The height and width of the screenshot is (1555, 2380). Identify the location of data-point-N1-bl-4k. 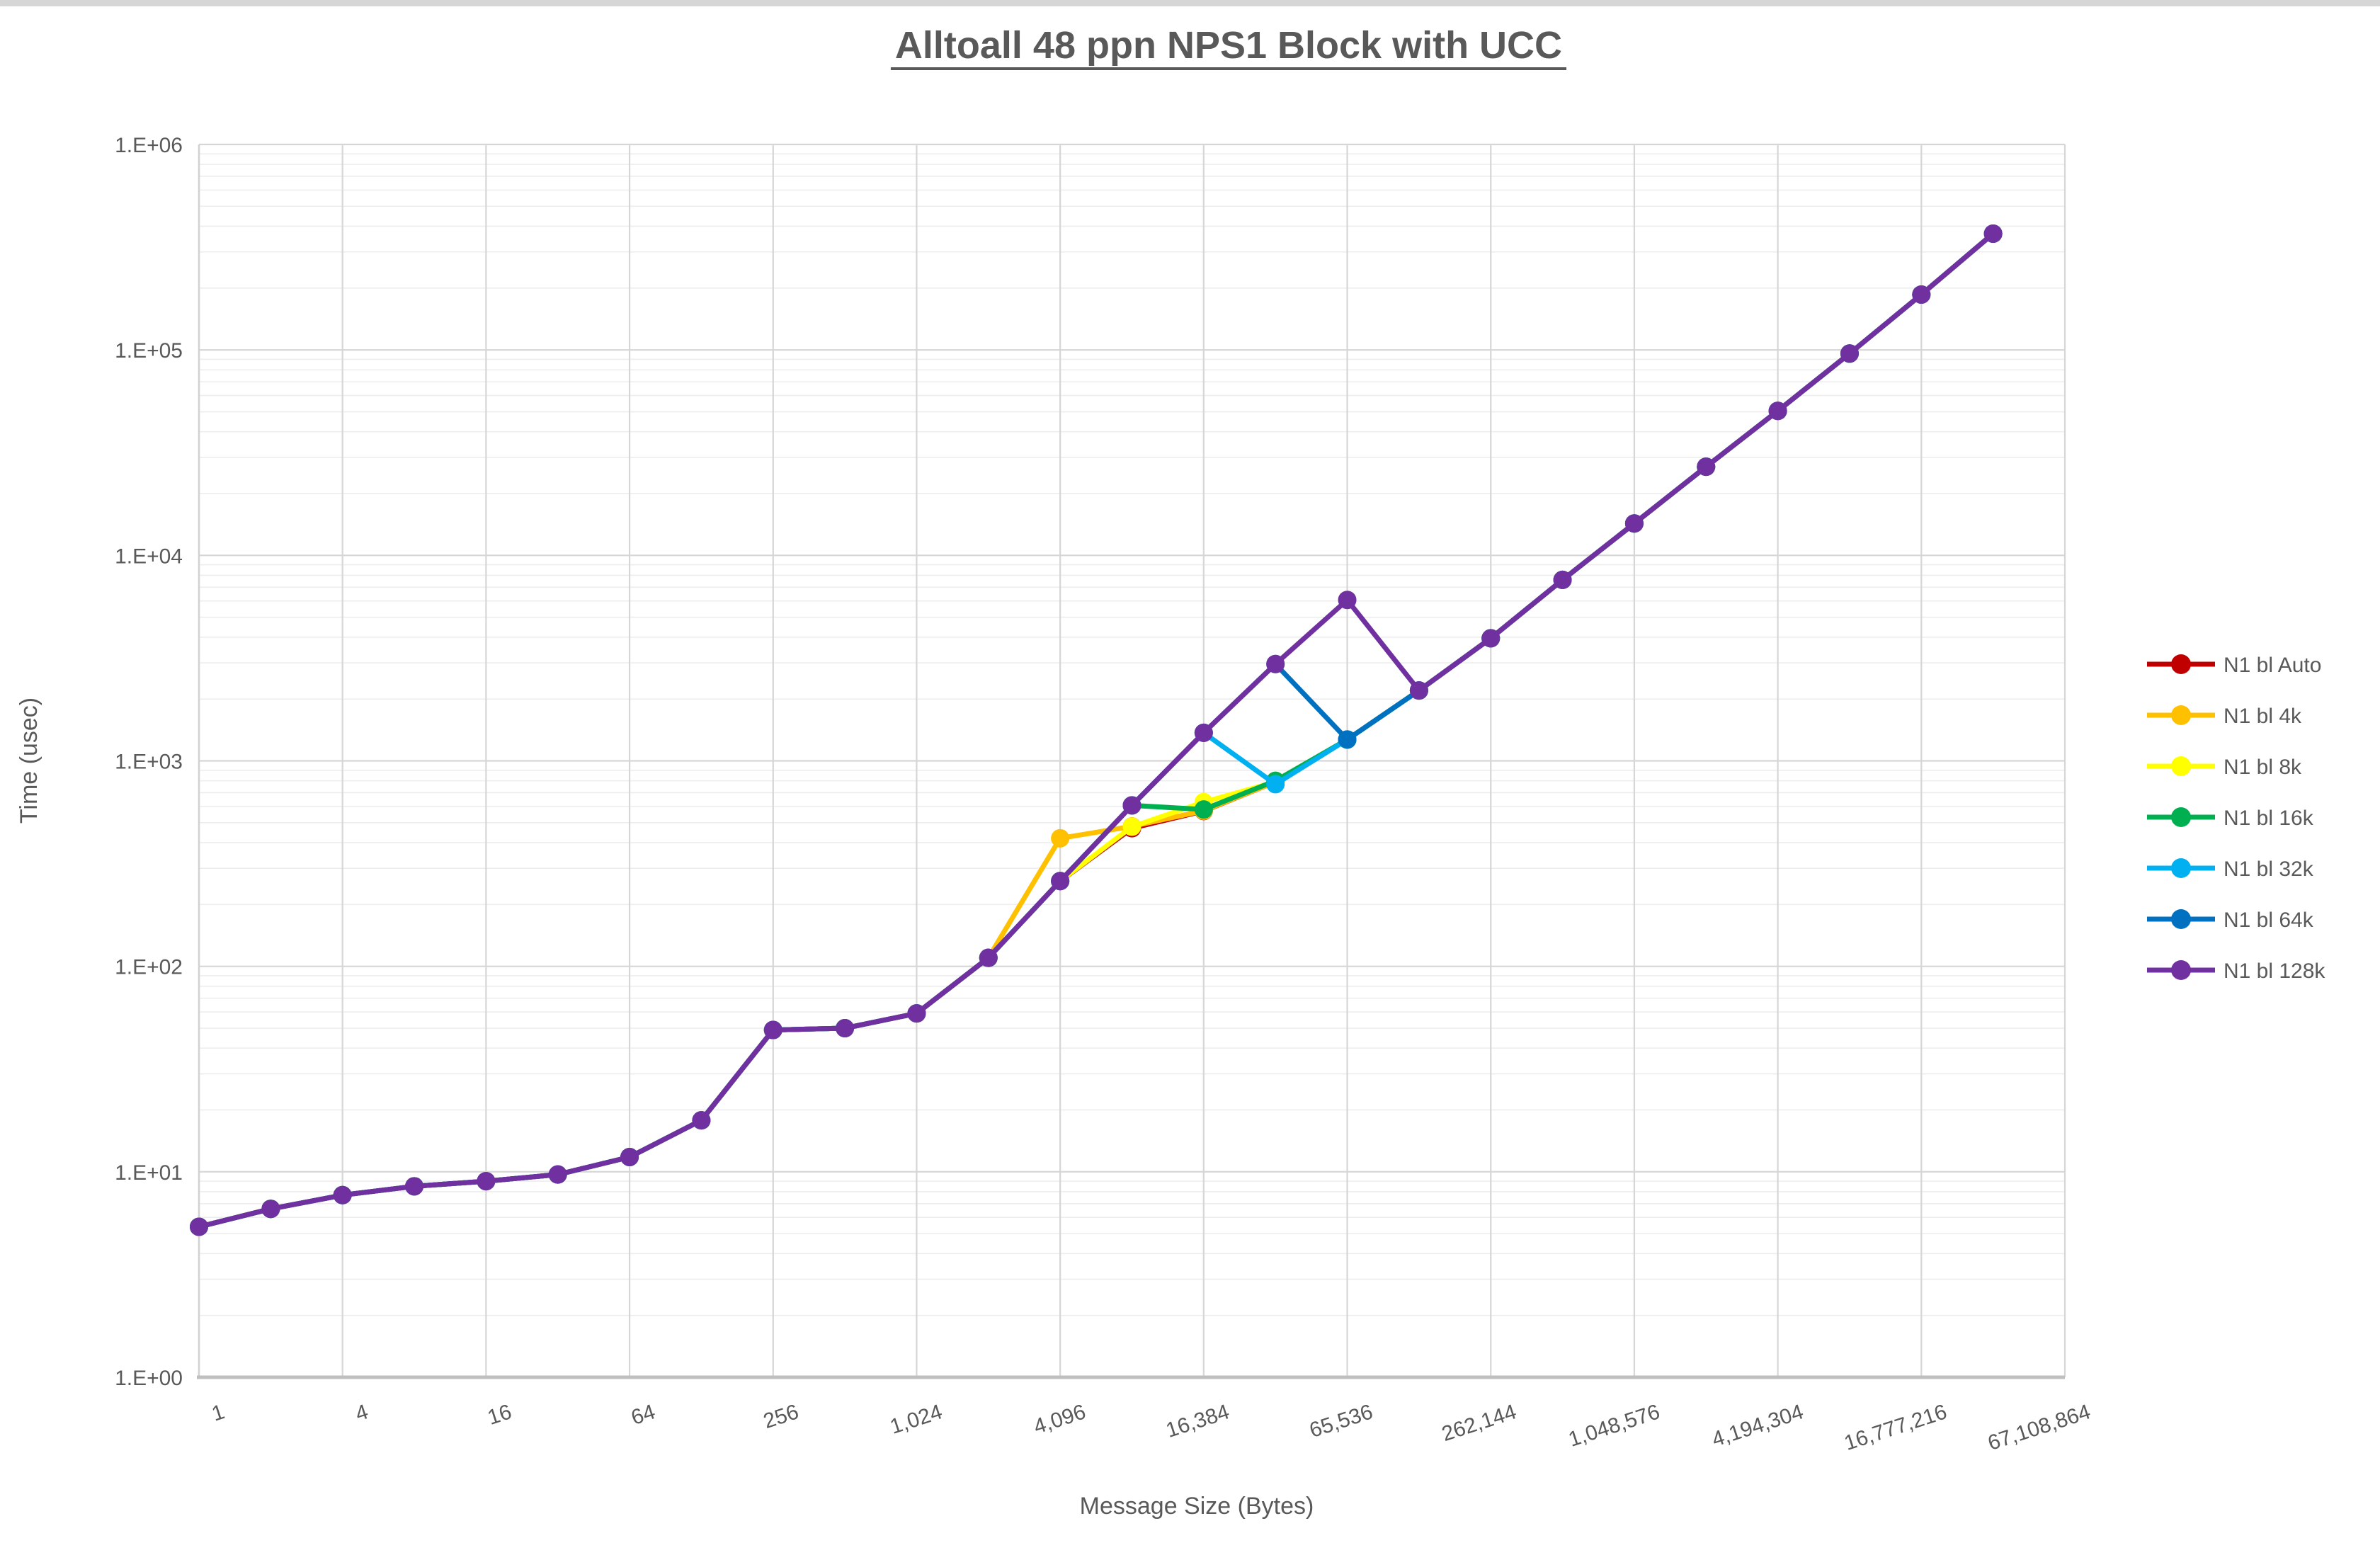
(1060, 838).